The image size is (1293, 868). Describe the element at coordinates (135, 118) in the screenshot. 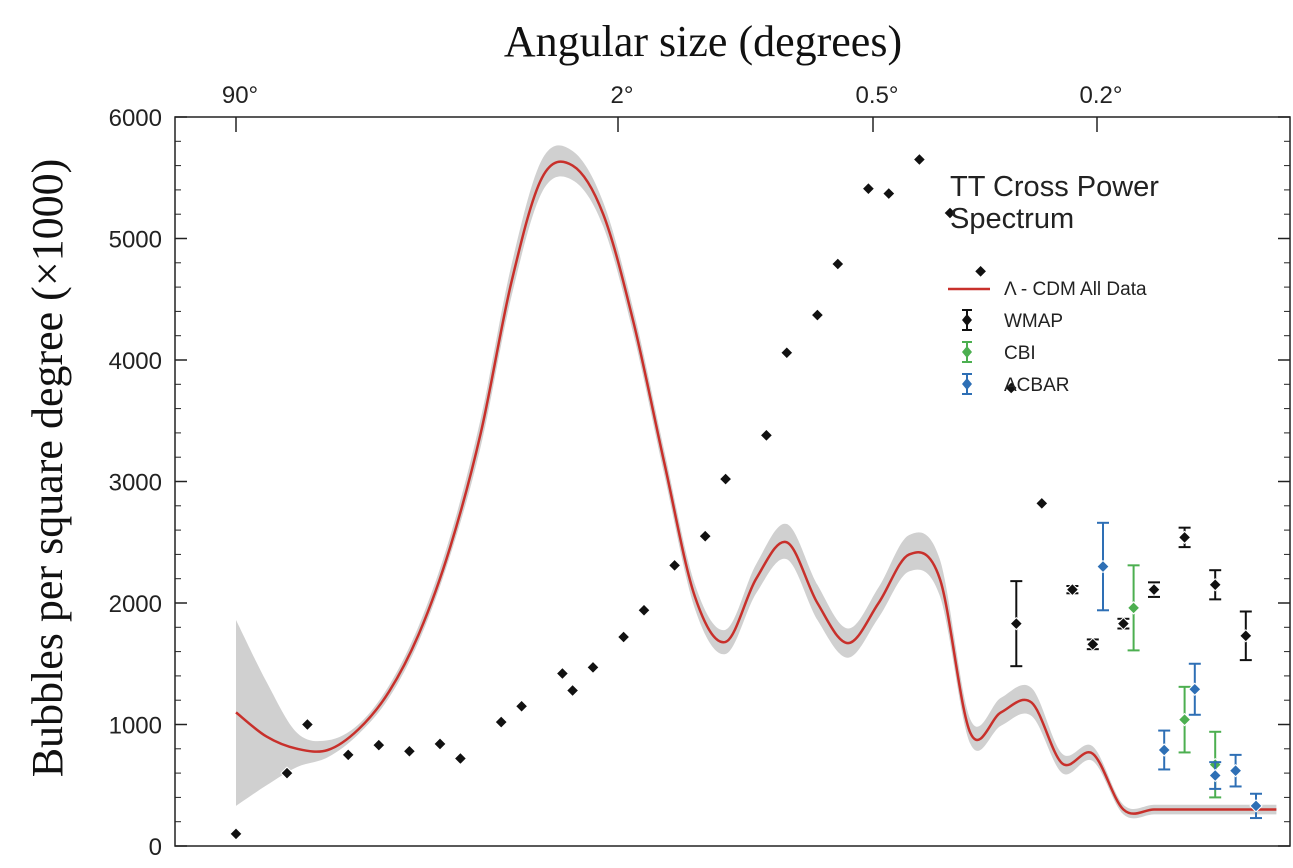

I see `y-tick-label: 6000` at that location.